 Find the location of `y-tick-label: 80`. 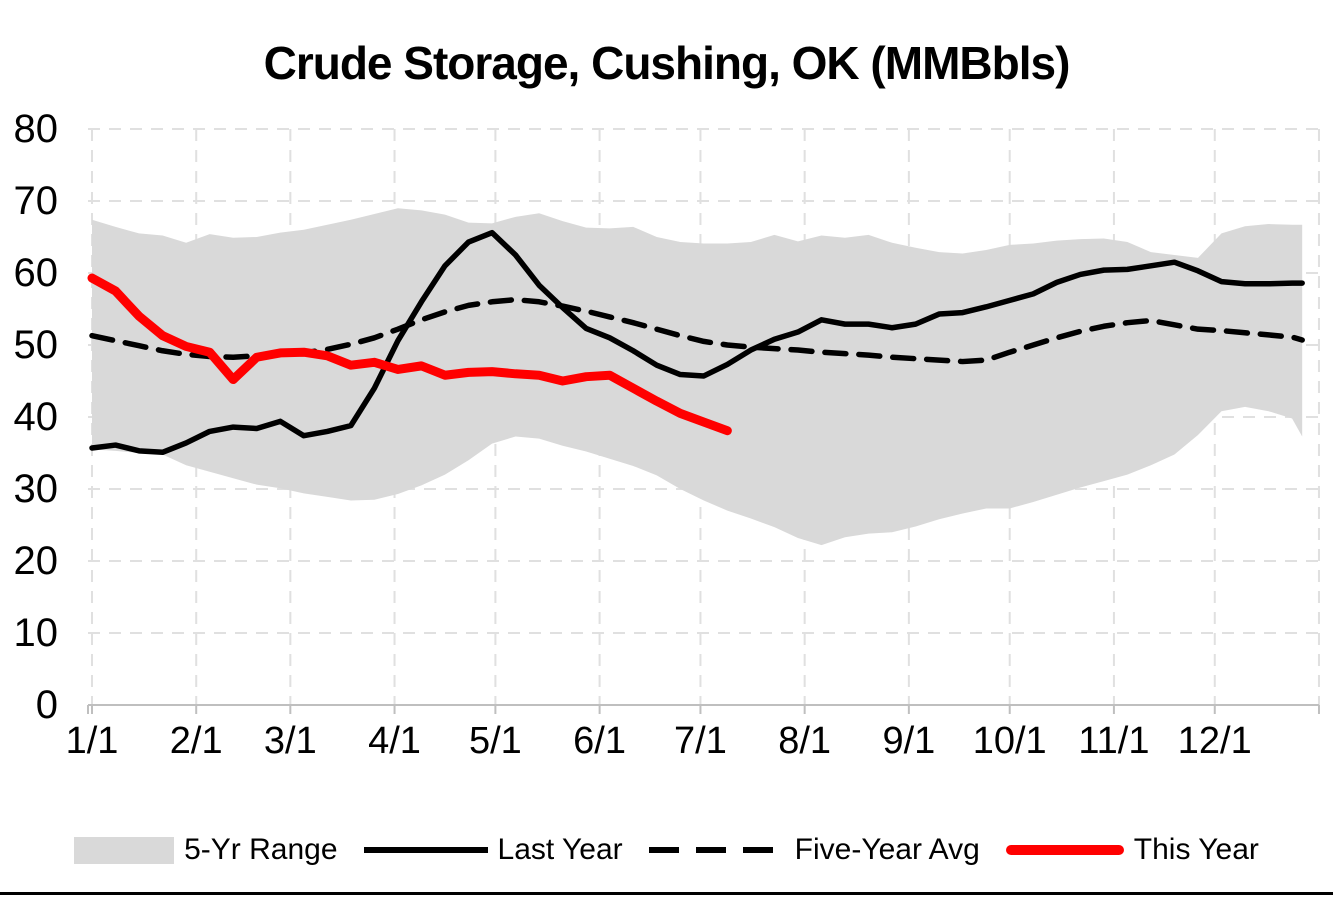

y-tick-label: 80 is located at coordinates (36, 129).